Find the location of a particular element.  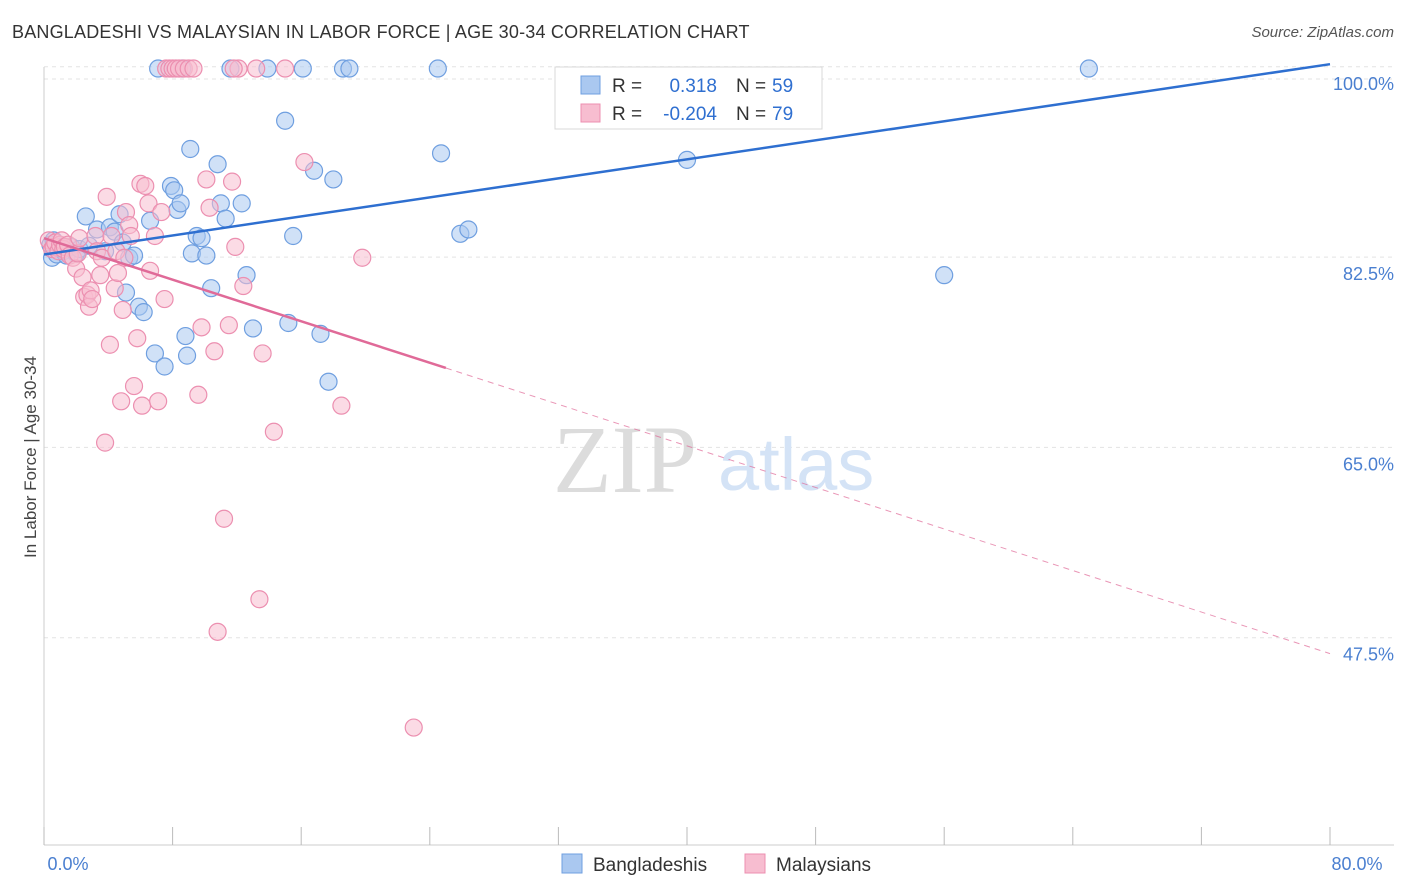

y-axis-label: In Labor Force | Age 30-34 is located at coordinates (30, 457).